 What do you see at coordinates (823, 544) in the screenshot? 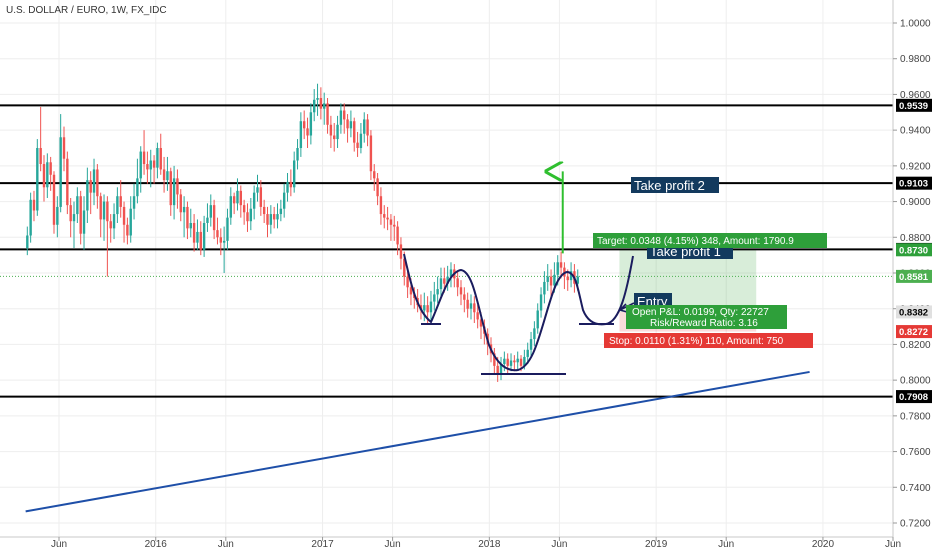
I see `x-tick-label: 2020` at bounding box center [823, 544].